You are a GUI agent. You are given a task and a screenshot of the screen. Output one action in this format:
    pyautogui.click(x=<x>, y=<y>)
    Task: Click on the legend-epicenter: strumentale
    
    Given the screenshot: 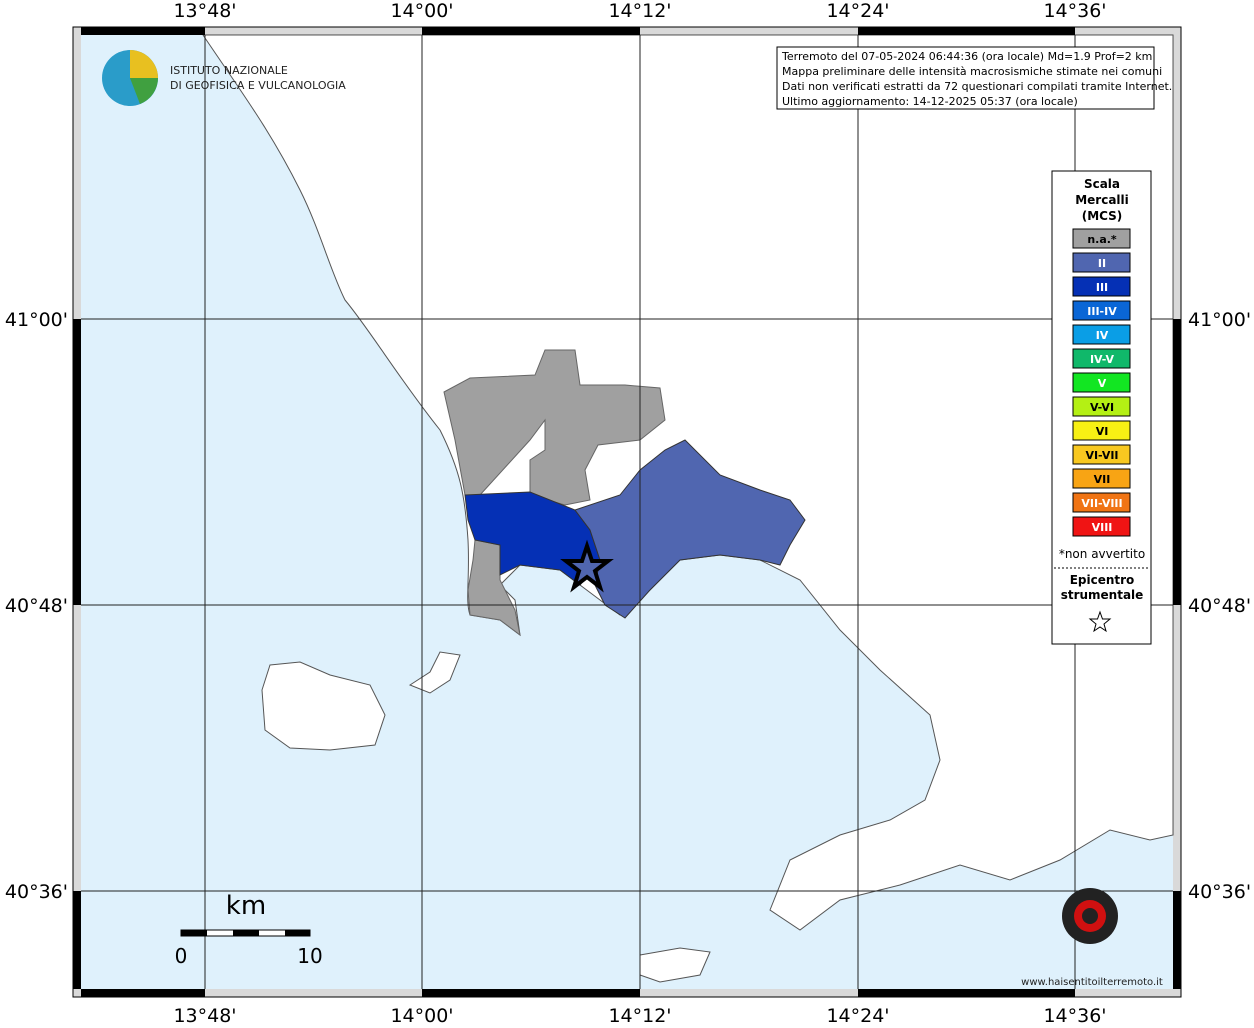 What is the action you would take?
    pyautogui.click(x=1102, y=595)
    